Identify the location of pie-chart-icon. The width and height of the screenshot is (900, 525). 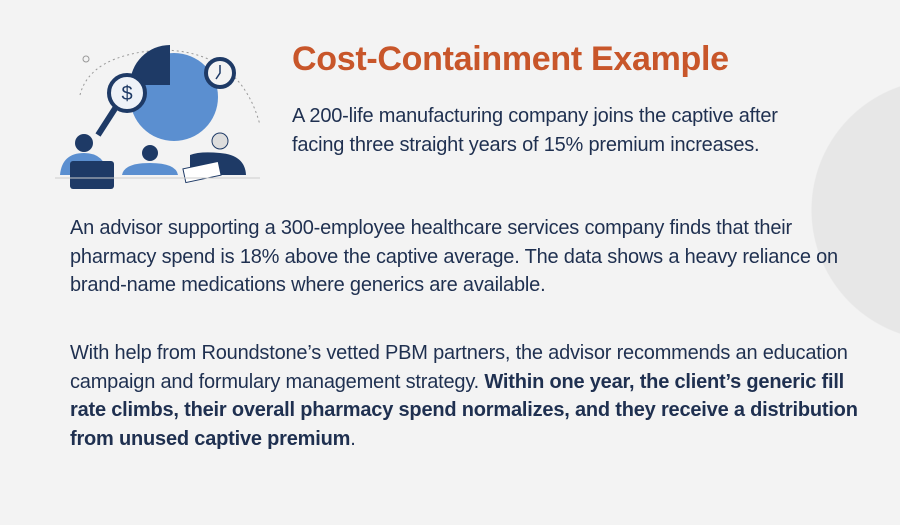
(174, 93).